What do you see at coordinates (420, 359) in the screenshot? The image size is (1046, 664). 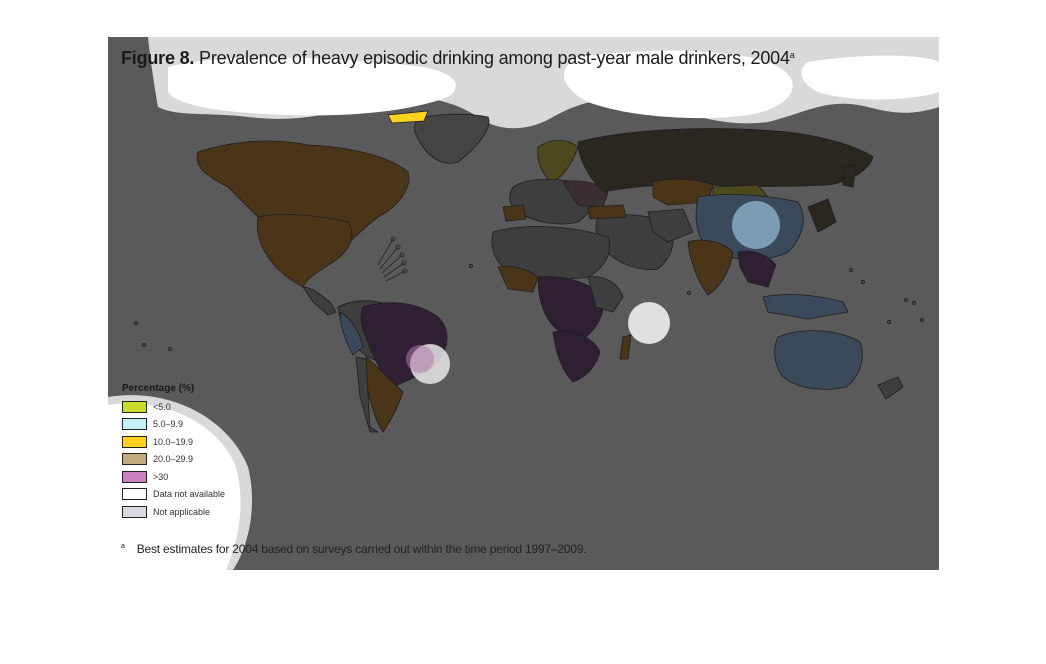 I see `overlay-circle-brazil-accent` at bounding box center [420, 359].